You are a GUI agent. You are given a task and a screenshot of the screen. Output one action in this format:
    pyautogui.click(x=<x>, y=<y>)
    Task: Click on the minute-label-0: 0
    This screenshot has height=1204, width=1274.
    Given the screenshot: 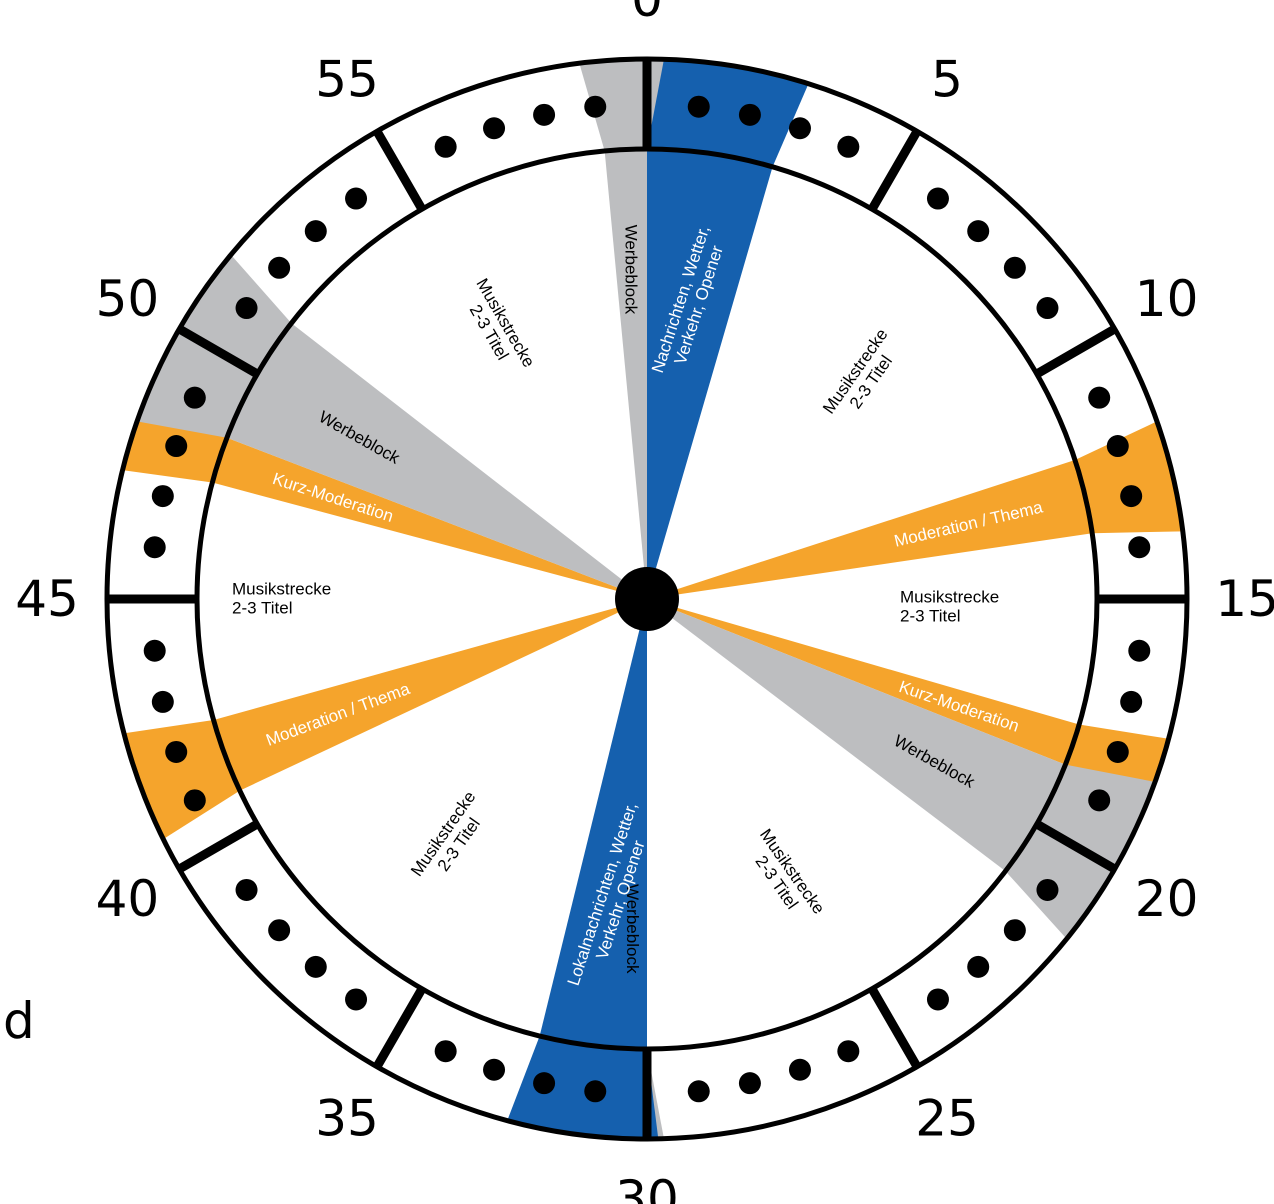 What is the action you would take?
    pyautogui.click(x=647, y=14)
    